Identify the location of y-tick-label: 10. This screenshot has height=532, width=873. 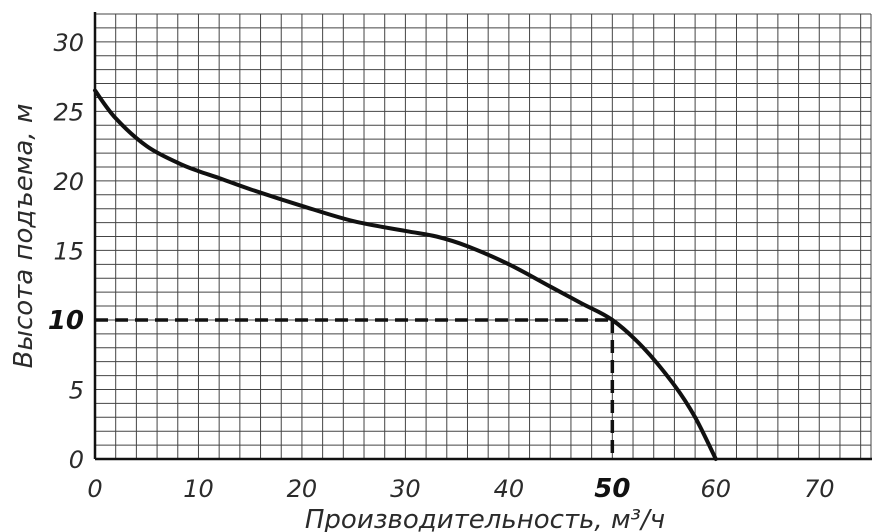
(66, 321).